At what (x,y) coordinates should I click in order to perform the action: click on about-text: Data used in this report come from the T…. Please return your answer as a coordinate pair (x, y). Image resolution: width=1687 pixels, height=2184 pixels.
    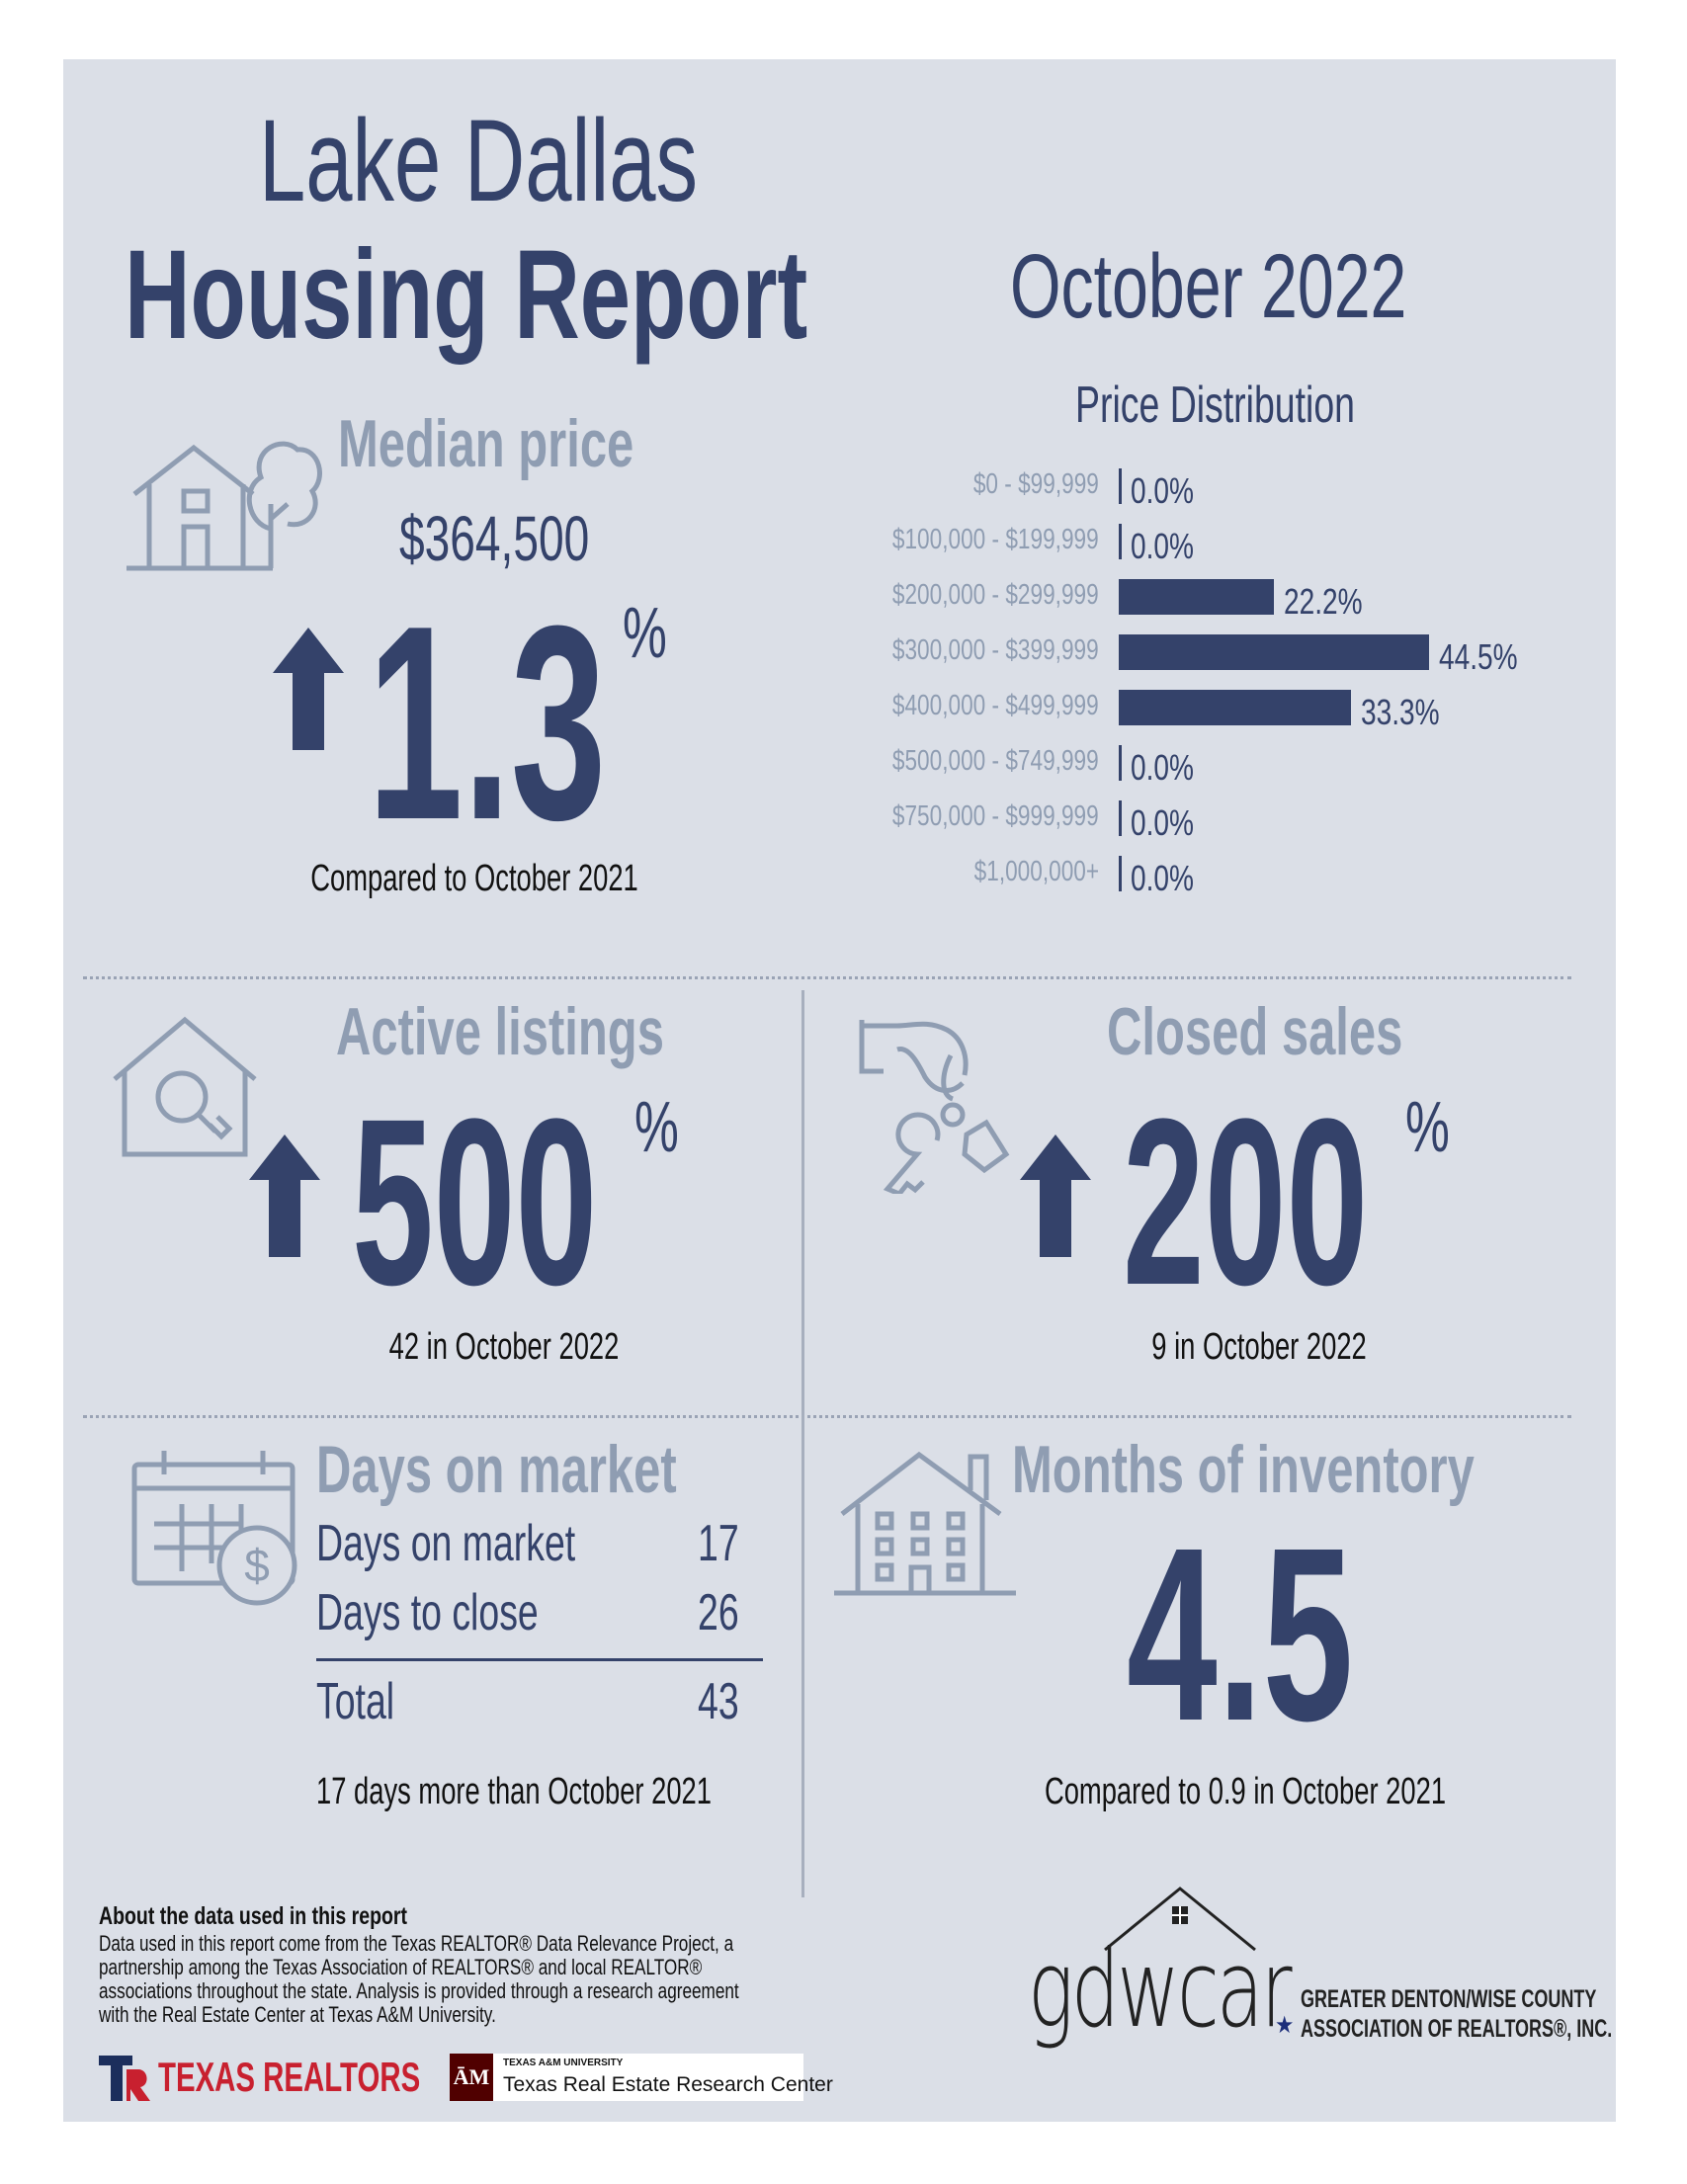
    Looking at the image, I should click on (419, 1979).